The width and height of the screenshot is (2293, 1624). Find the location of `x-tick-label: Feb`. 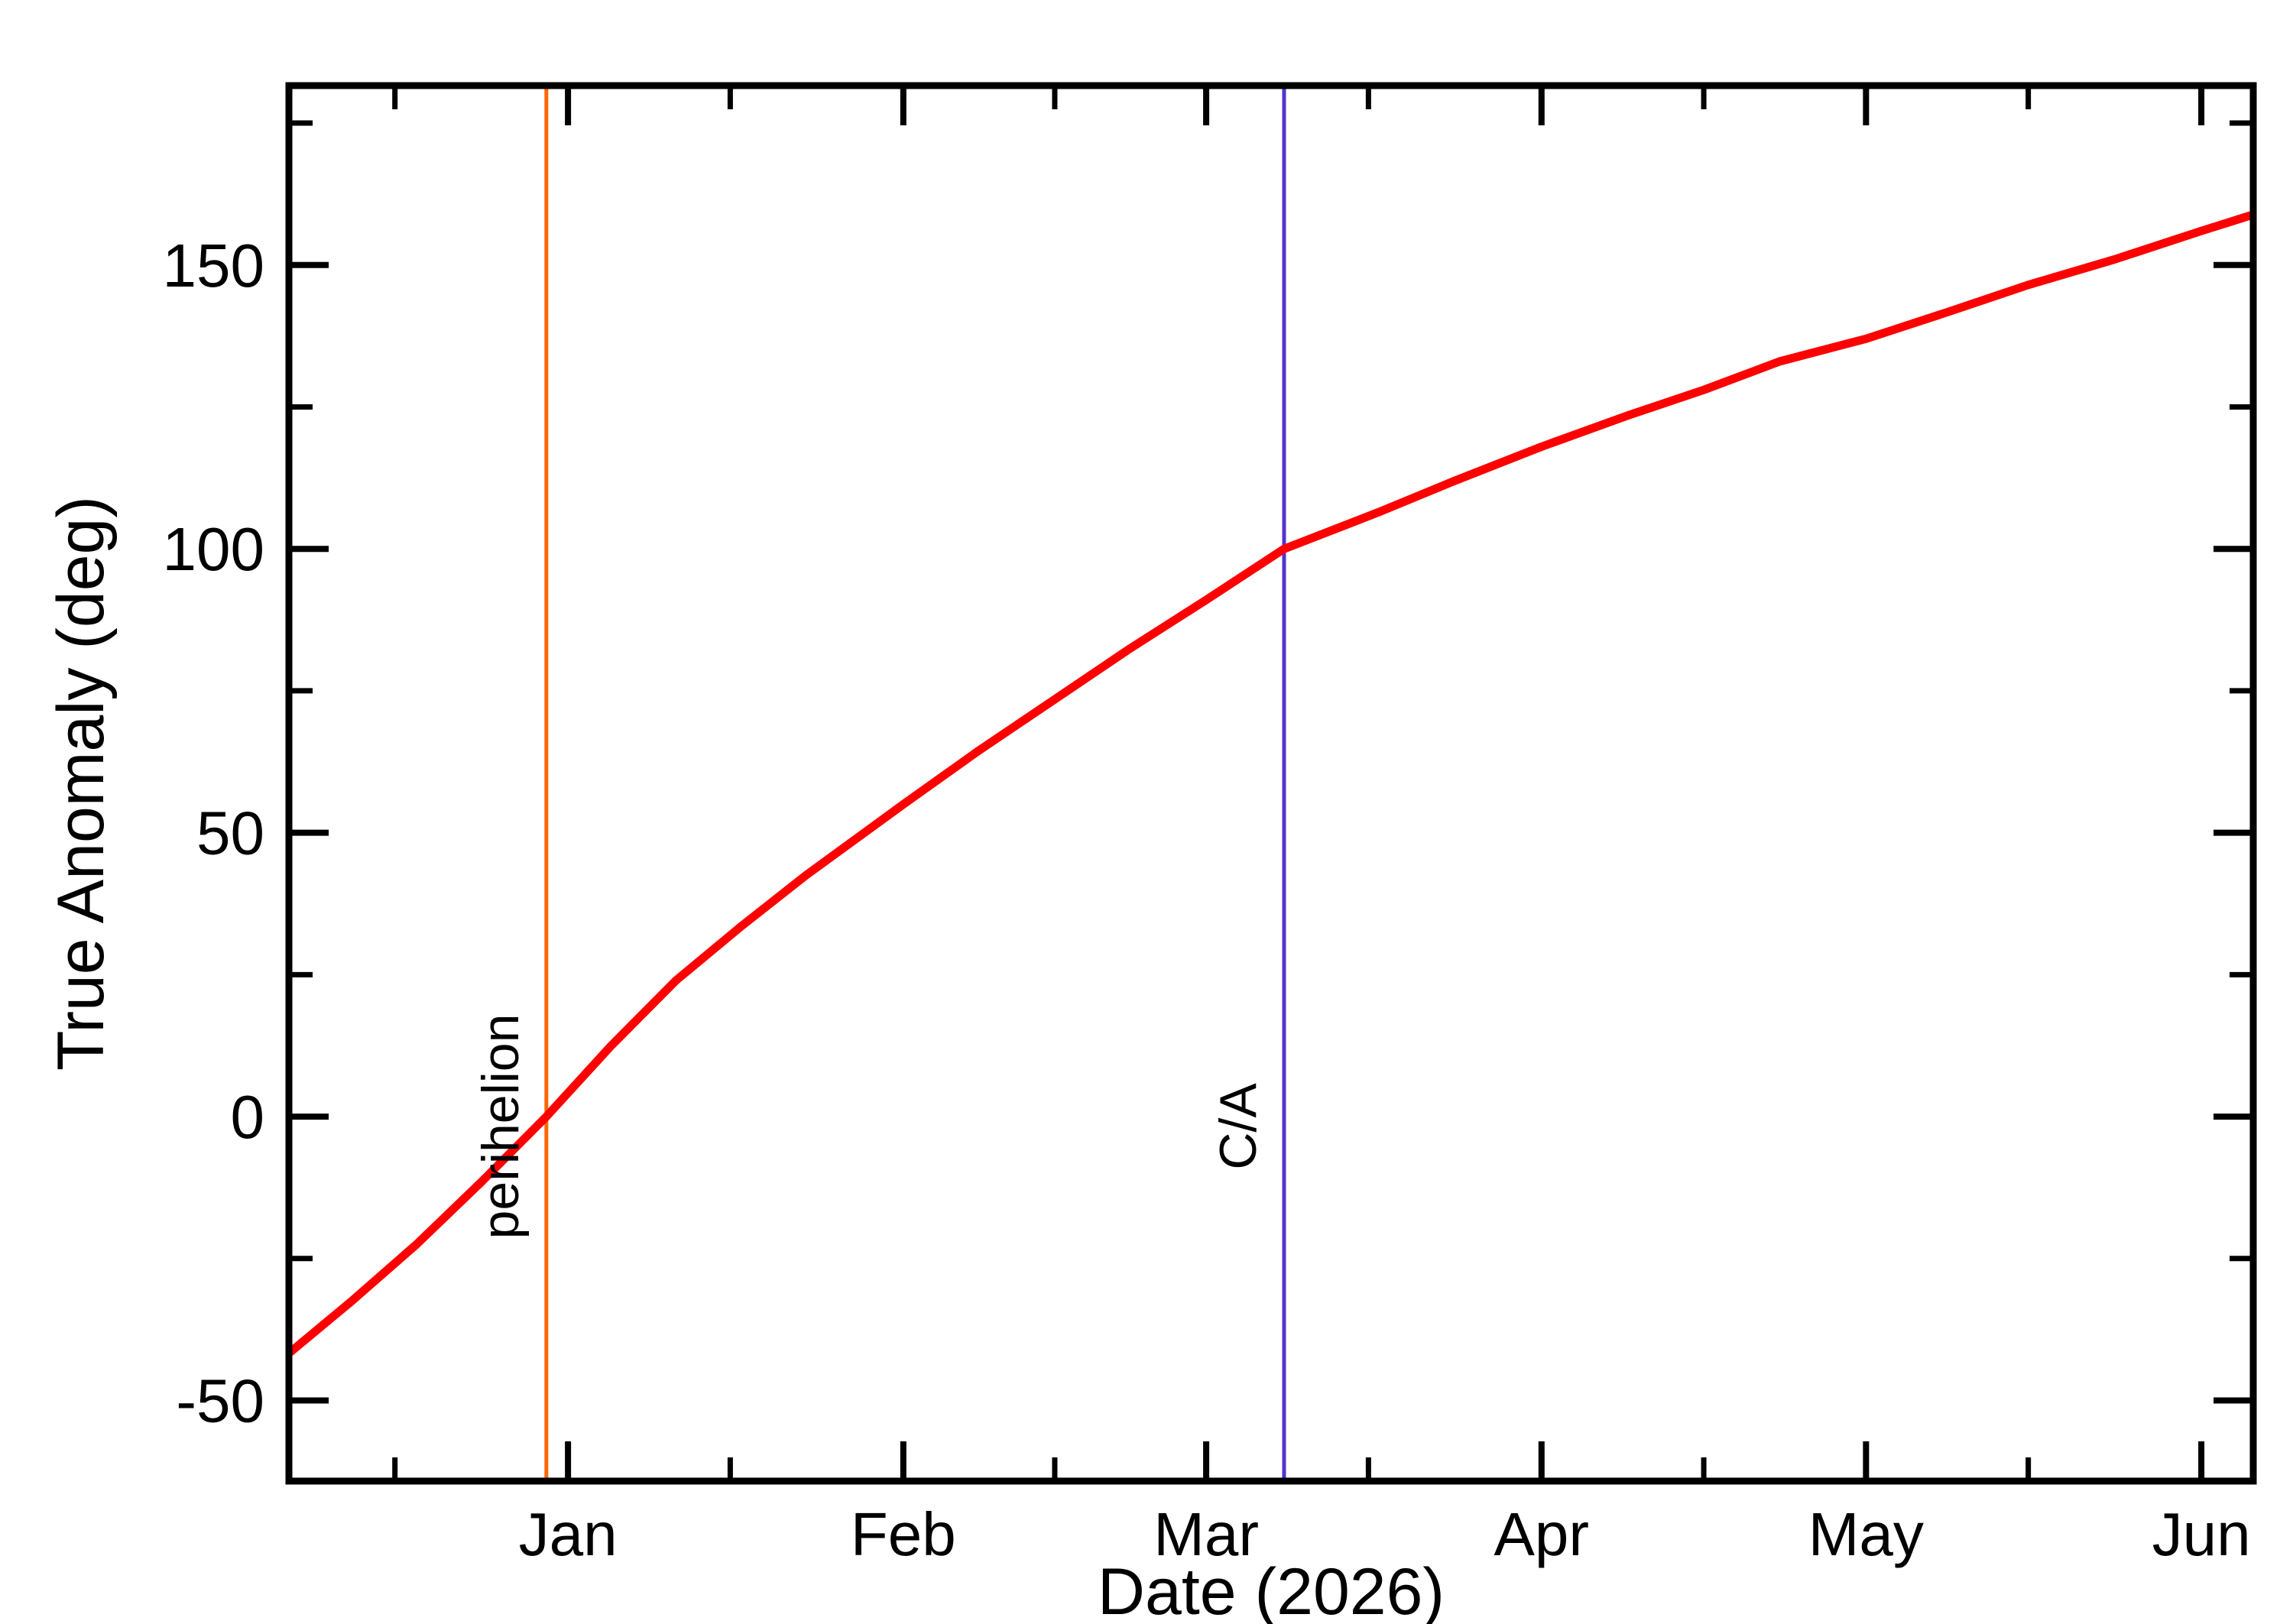

x-tick-label: Feb is located at coordinates (903, 1534).